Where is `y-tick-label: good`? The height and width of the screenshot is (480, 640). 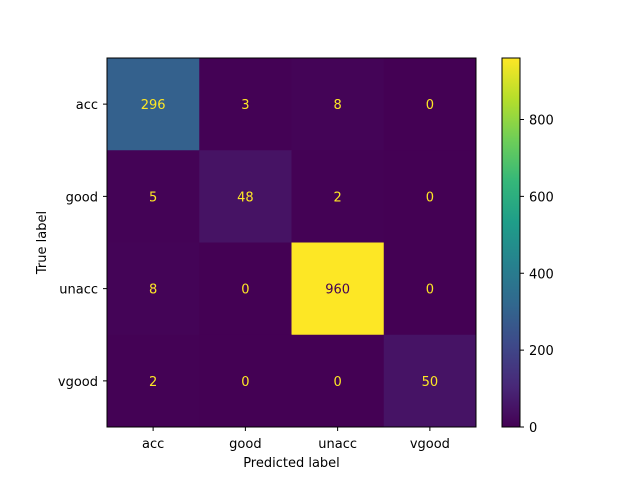 y-tick-label: good is located at coordinates (82, 197).